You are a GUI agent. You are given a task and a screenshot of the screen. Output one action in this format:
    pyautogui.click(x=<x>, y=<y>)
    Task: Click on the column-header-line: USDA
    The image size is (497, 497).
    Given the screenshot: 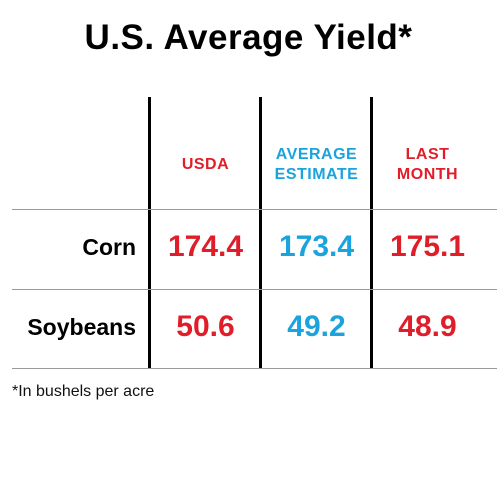 What is the action you would take?
    pyautogui.click(x=205, y=164)
    